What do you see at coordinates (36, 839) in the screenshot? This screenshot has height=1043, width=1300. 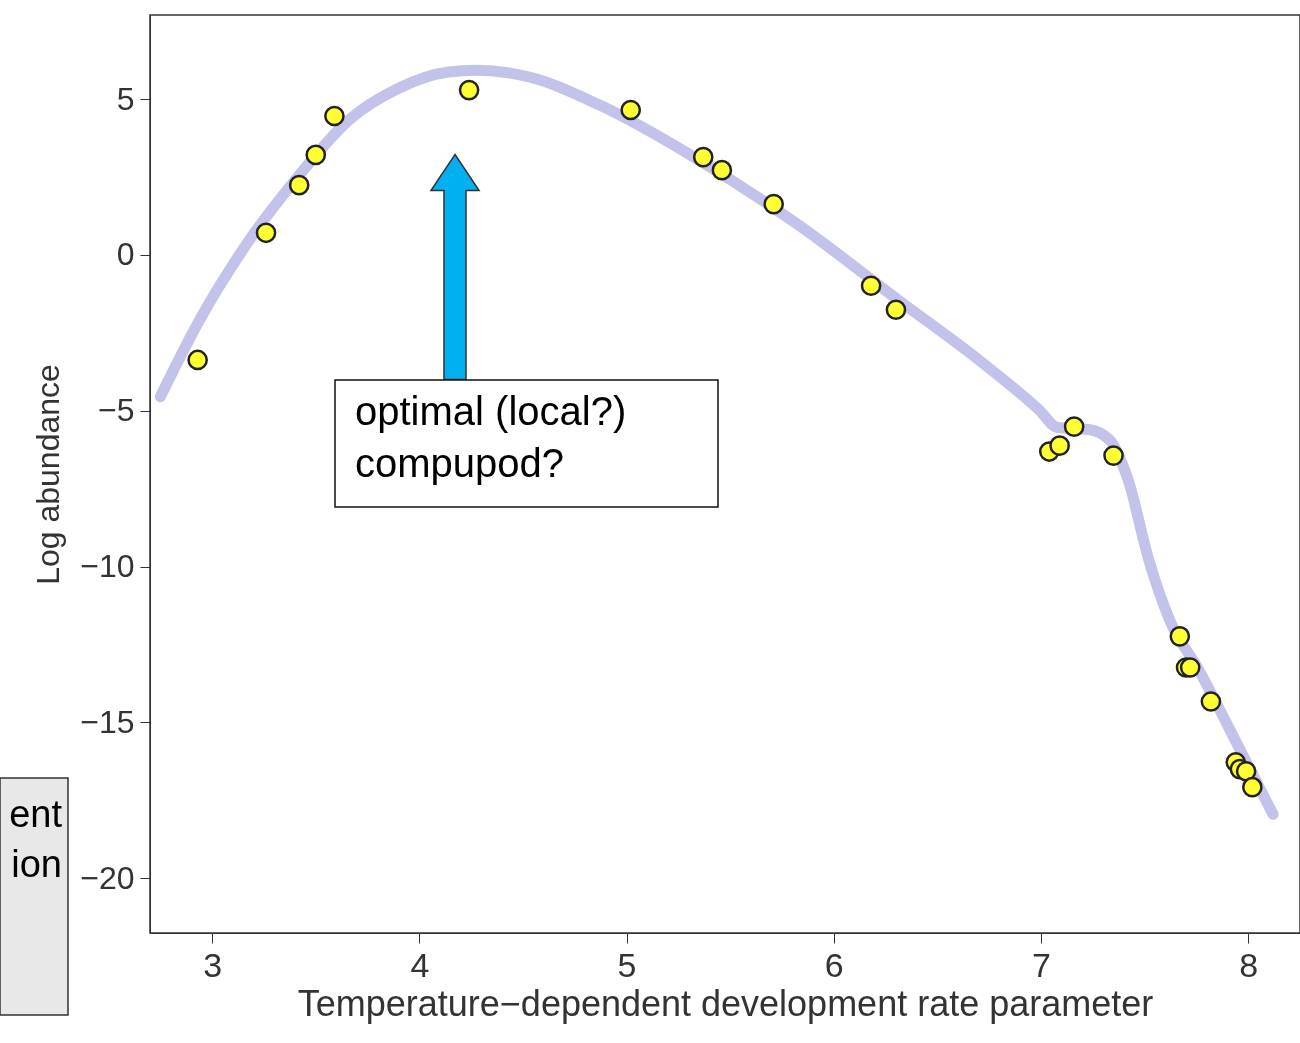 I see `text: ent ion` at bounding box center [36, 839].